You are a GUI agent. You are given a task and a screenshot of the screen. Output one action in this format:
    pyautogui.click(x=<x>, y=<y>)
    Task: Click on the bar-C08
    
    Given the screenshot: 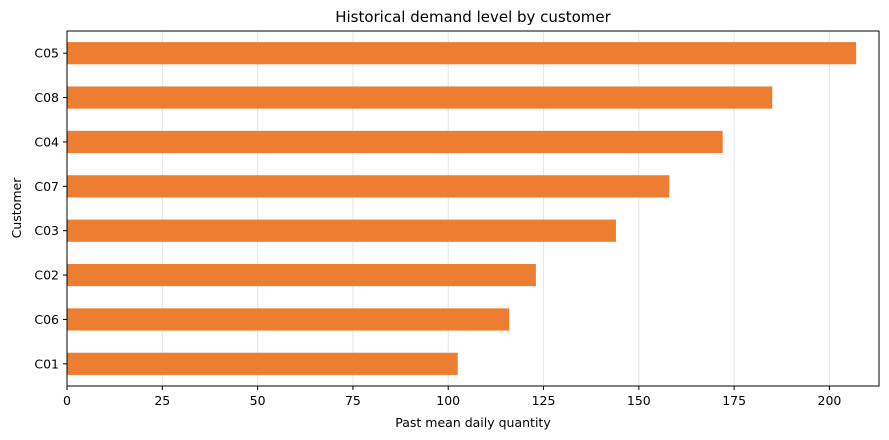 What is the action you would take?
    pyautogui.click(x=420, y=97)
    